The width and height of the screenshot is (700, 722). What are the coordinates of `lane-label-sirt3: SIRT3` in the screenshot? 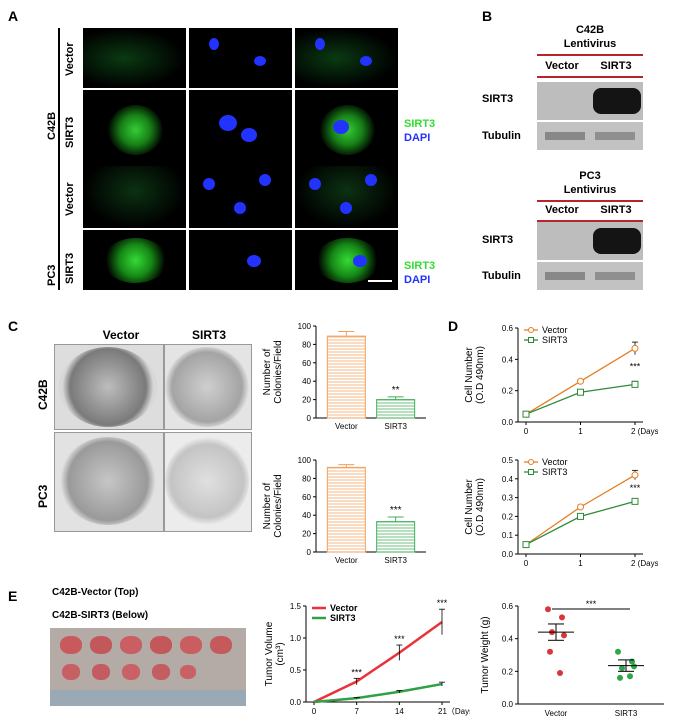 It's located at (616, 210).